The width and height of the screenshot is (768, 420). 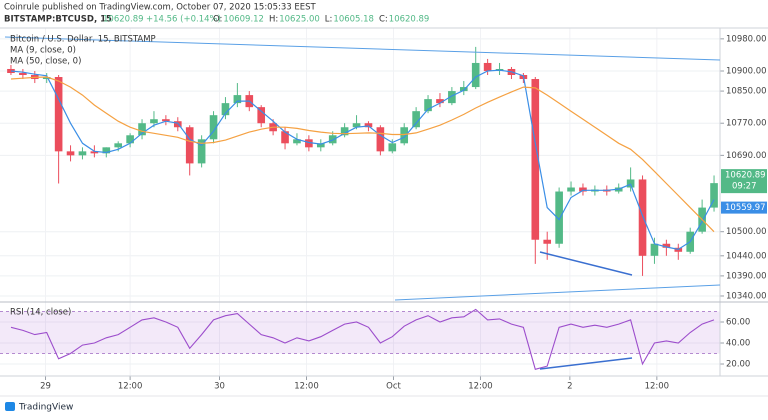 I want to click on y-tick-label: 10850.00, so click(x=746, y=92).